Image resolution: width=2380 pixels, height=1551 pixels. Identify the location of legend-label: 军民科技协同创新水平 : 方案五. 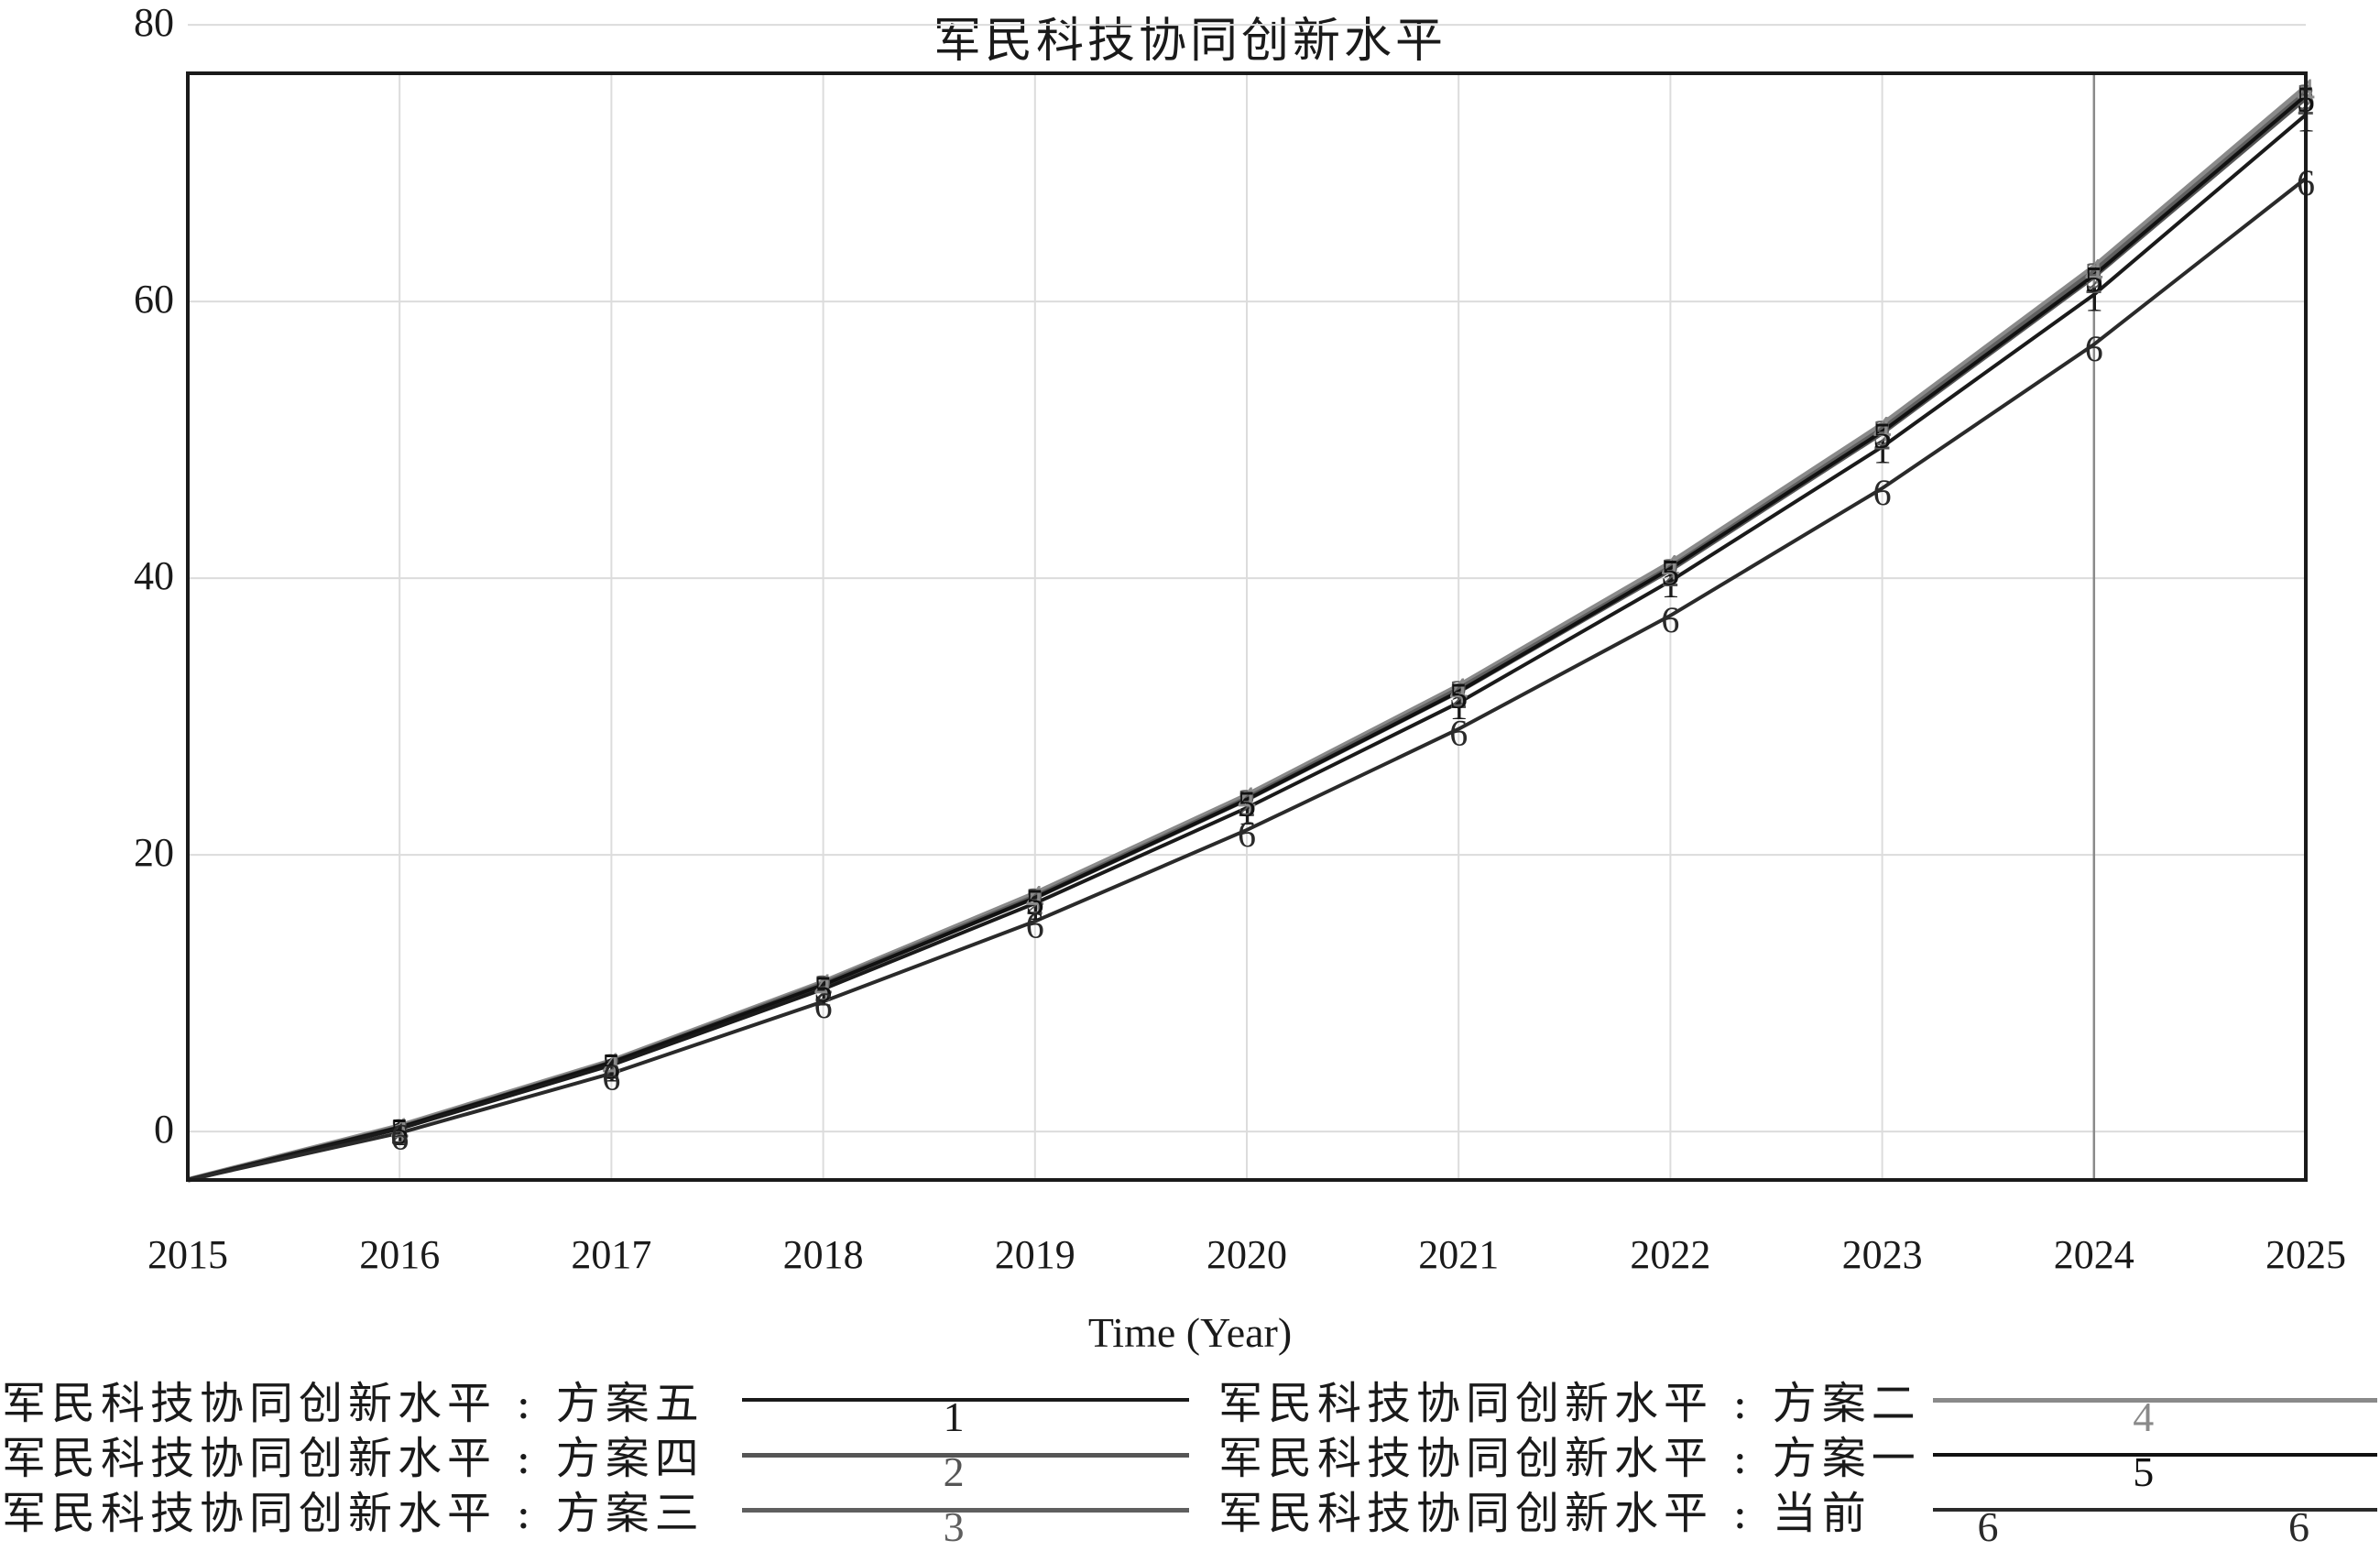
(353, 1403).